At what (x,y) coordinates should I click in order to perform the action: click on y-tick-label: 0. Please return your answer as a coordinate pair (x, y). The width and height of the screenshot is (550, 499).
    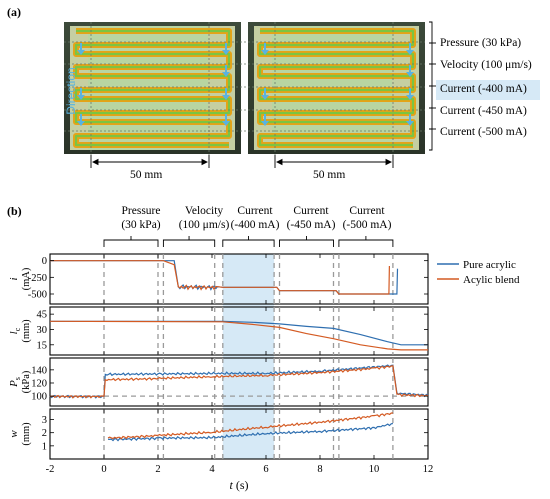
    Looking at the image, I should click on (44, 261).